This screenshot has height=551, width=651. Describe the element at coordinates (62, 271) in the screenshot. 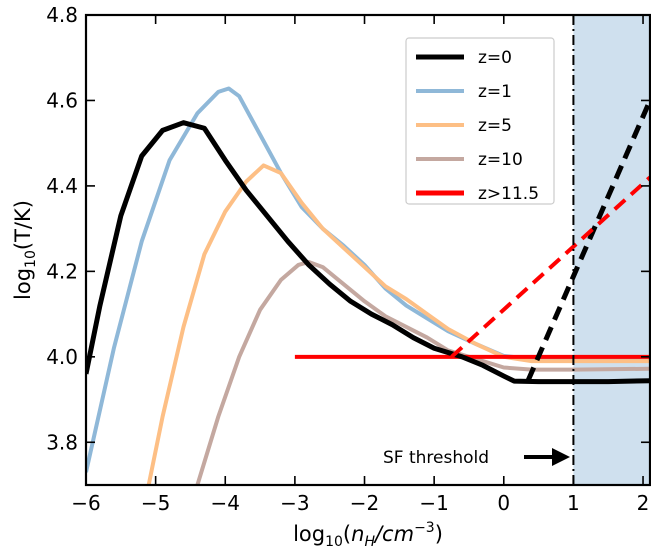

I see `y-tick-label: 4.2` at that location.